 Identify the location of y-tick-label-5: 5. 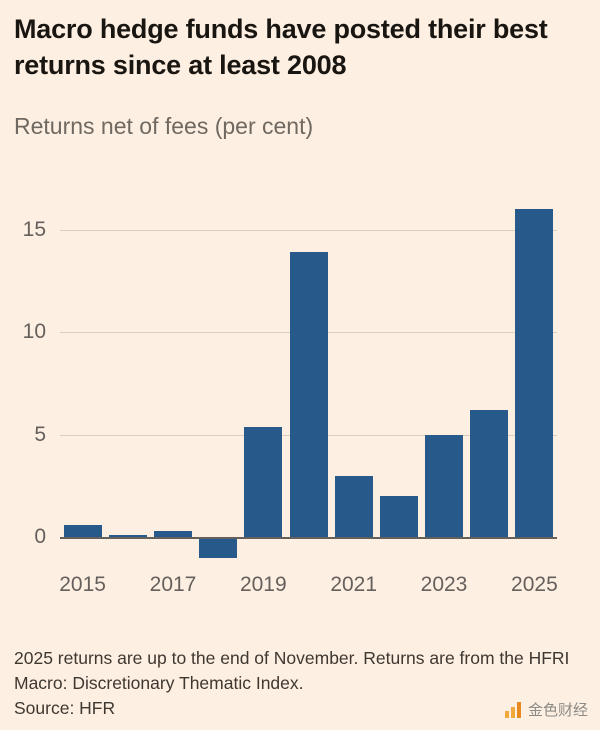
(40, 434).